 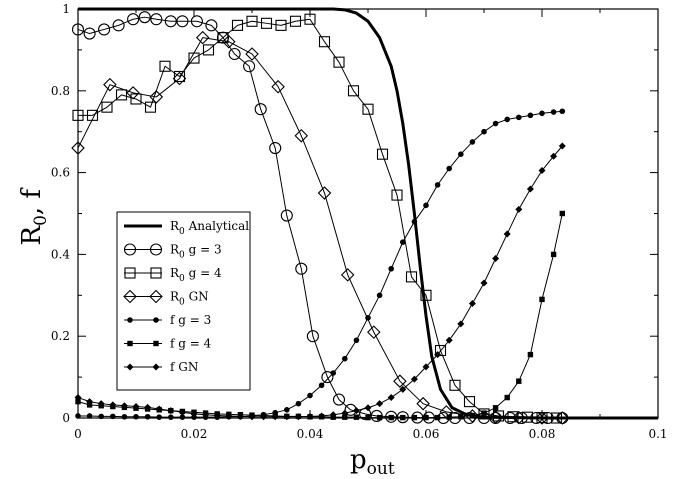 What do you see at coordinates (60, 91) in the screenshot?
I see `y-tick-label: 0.8` at bounding box center [60, 91].